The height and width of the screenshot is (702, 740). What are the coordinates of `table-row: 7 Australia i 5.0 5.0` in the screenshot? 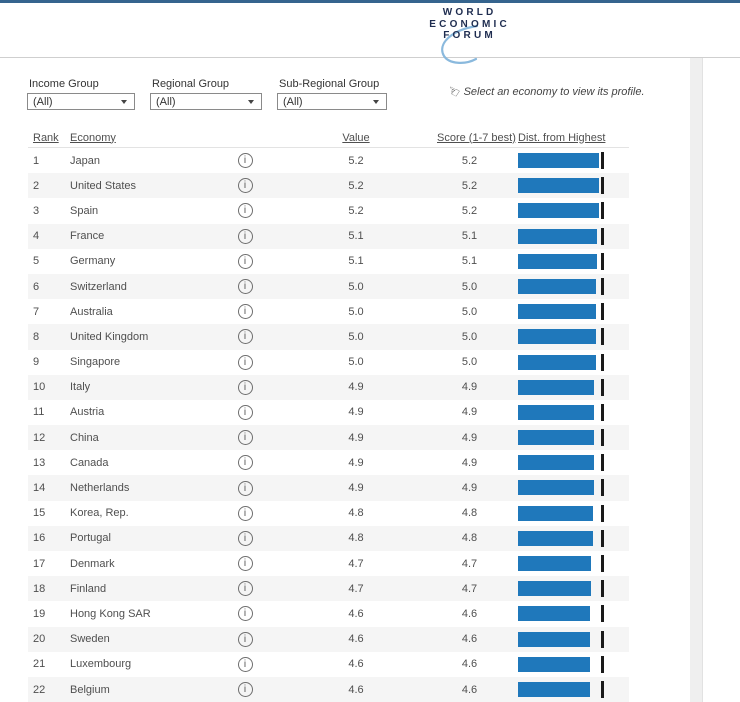 It's located at (328, 311).